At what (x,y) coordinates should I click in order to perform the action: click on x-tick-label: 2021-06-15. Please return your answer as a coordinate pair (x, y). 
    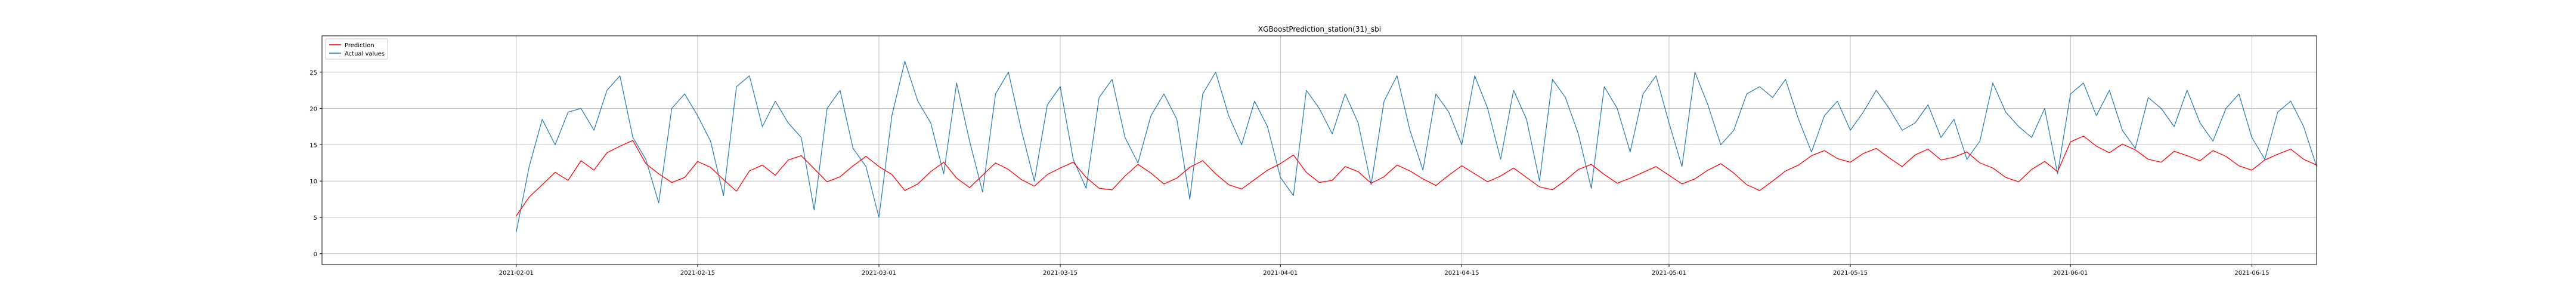
    Looking at the image, I should click on (2251, 273).